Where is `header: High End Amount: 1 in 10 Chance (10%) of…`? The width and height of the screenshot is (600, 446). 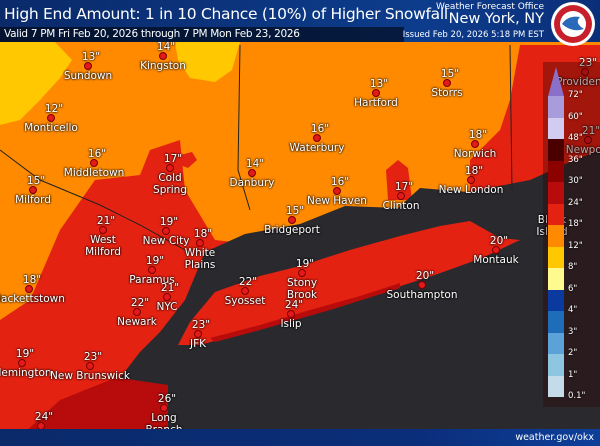
header: High End Amount: 1 in 10 Chance (10%) of… is located at coordinates (300, 23).